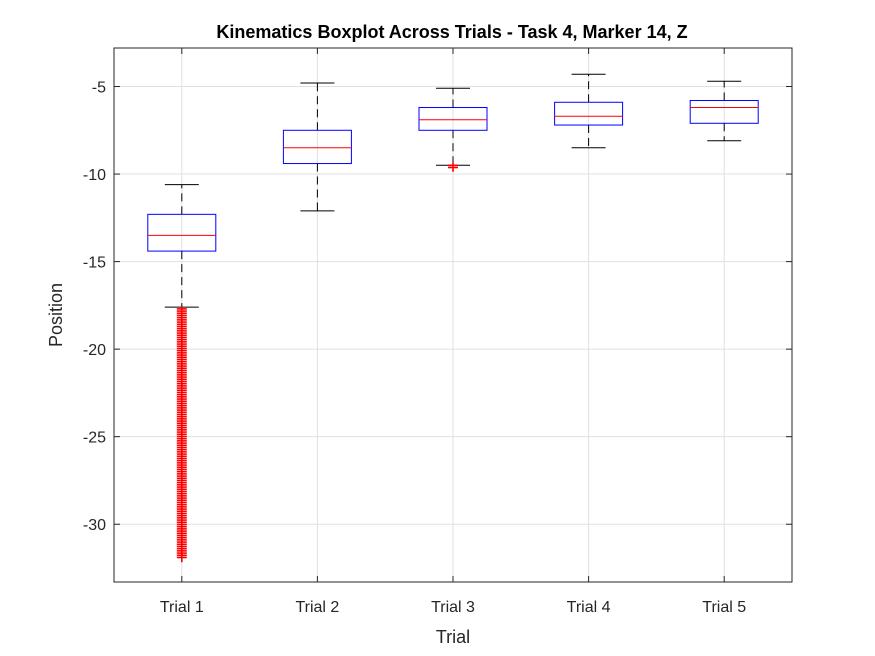 The height and width of the screenshot is (656, 875). I want to click on y-tick-label: -30, so click(94, 525).